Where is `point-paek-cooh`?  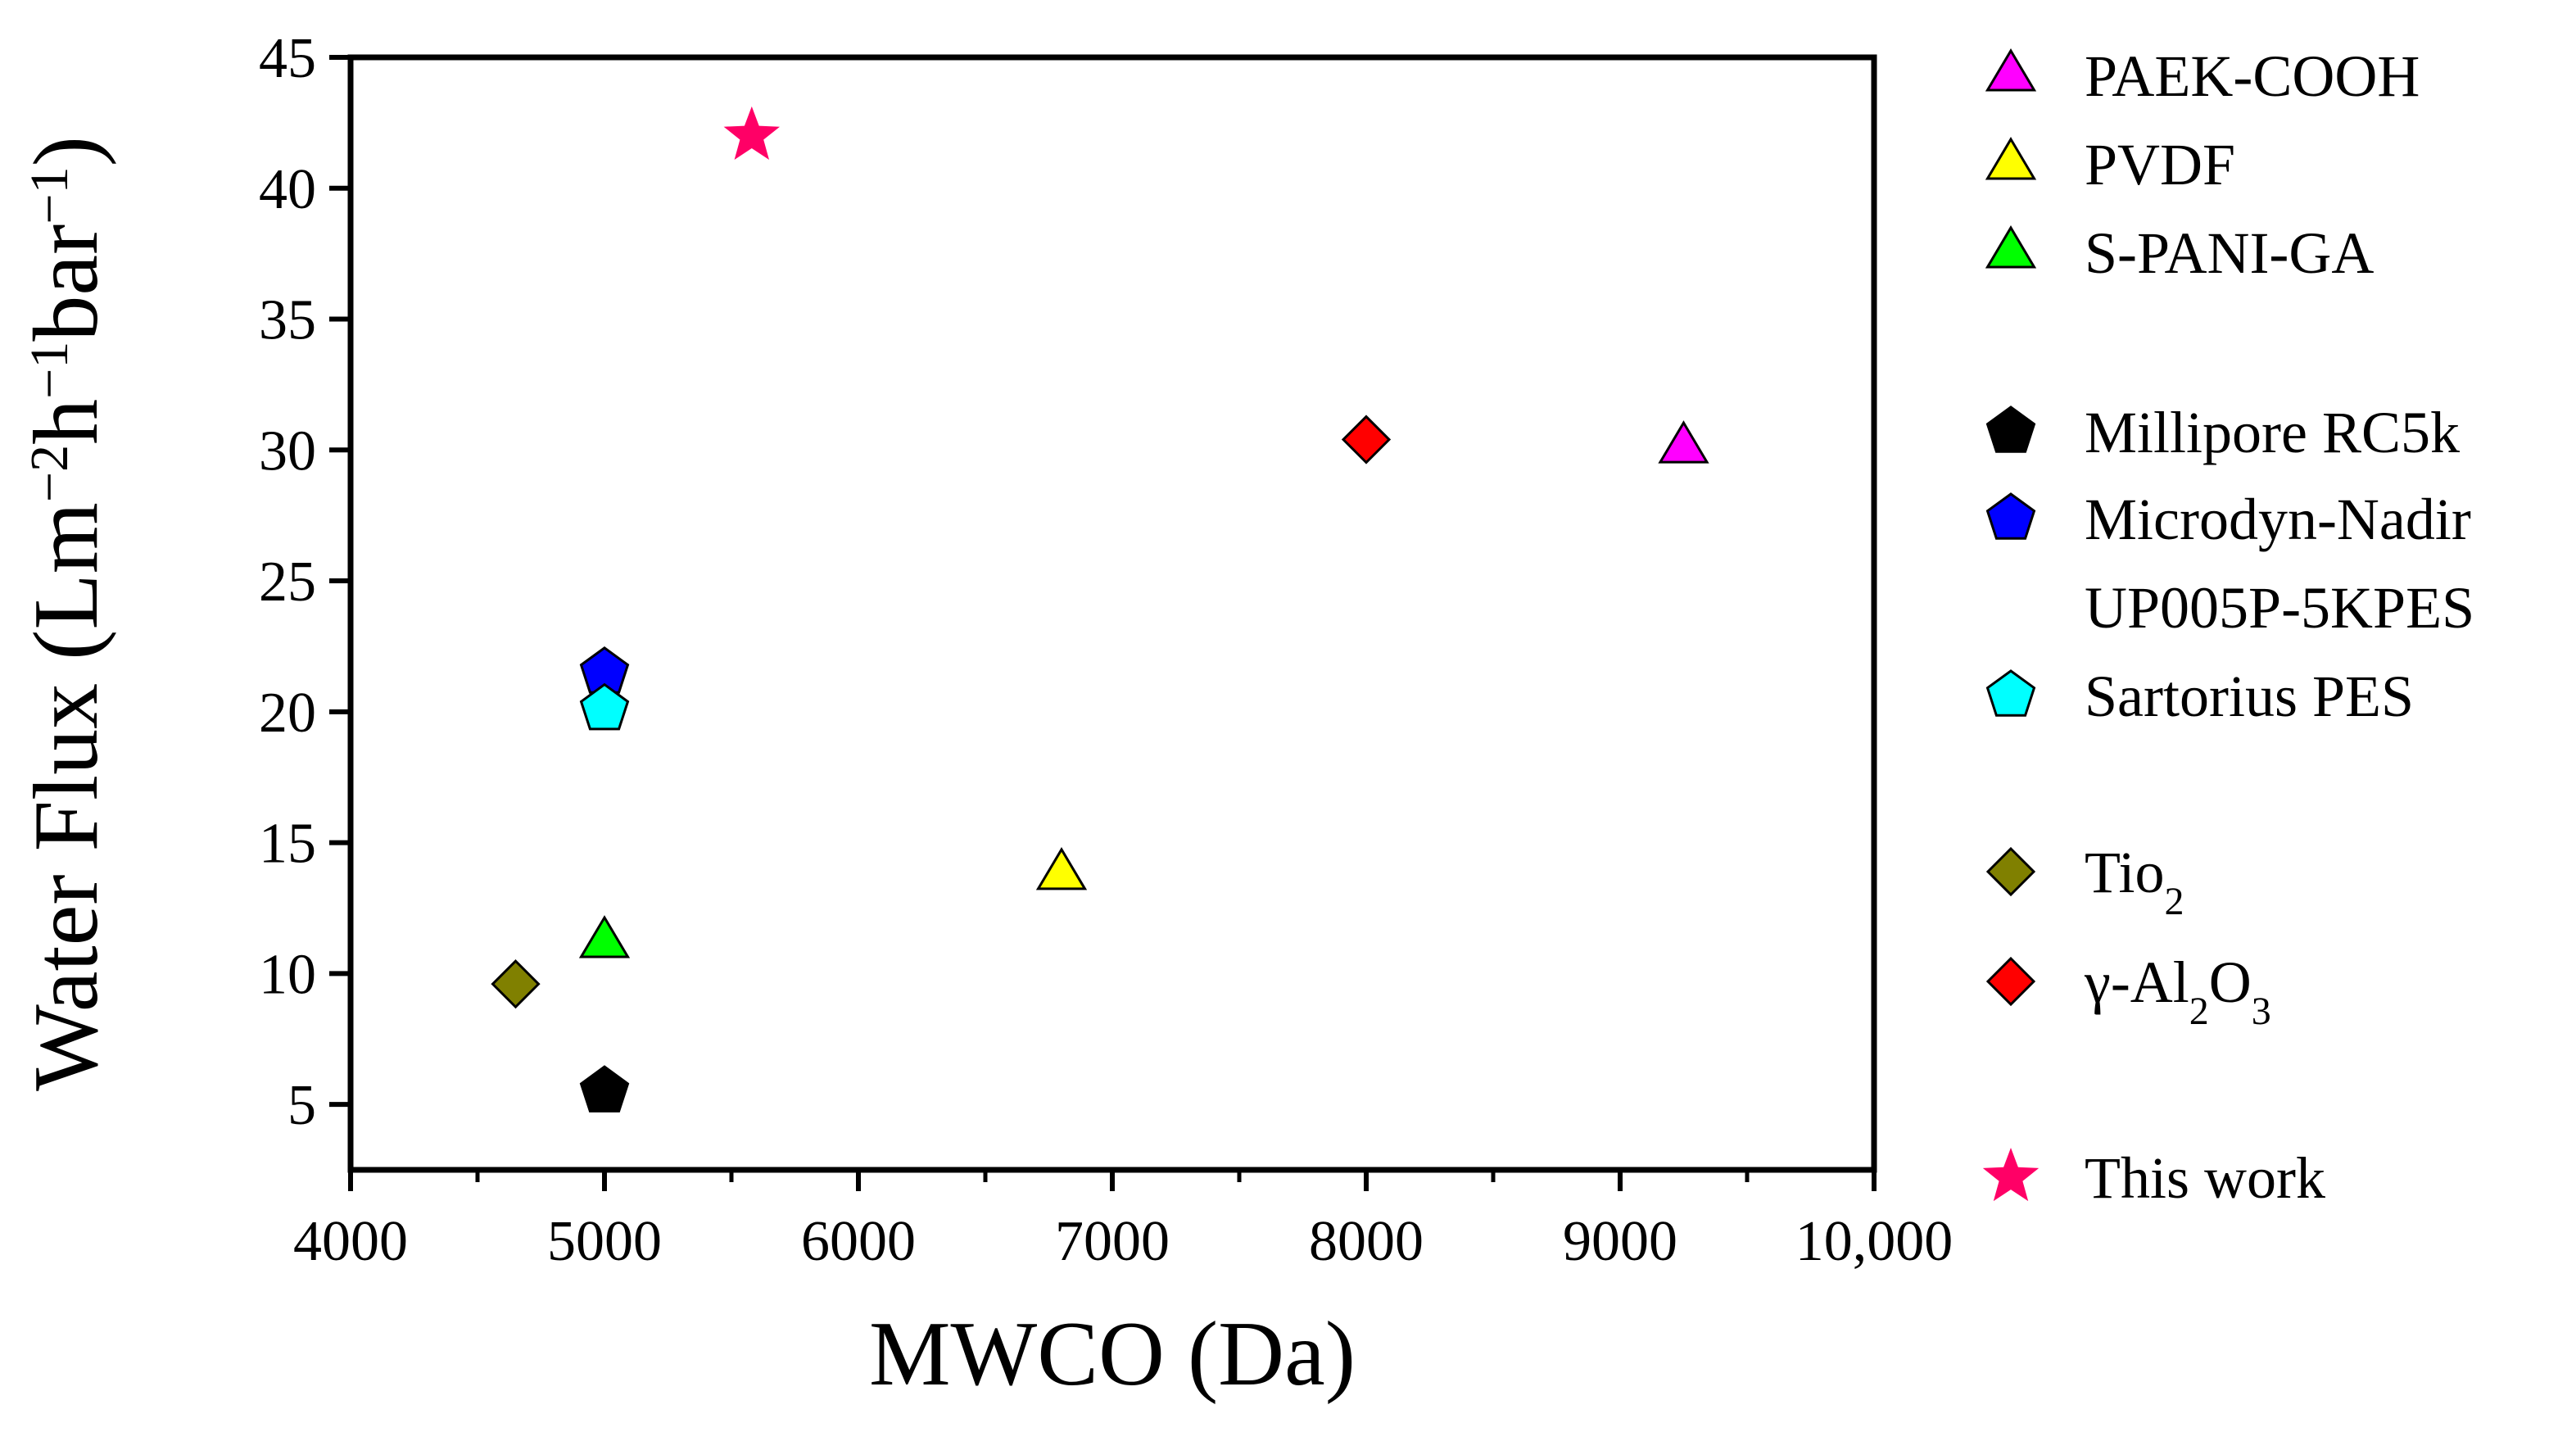 point-paek-cooh is located at coordinates (1683, 442).